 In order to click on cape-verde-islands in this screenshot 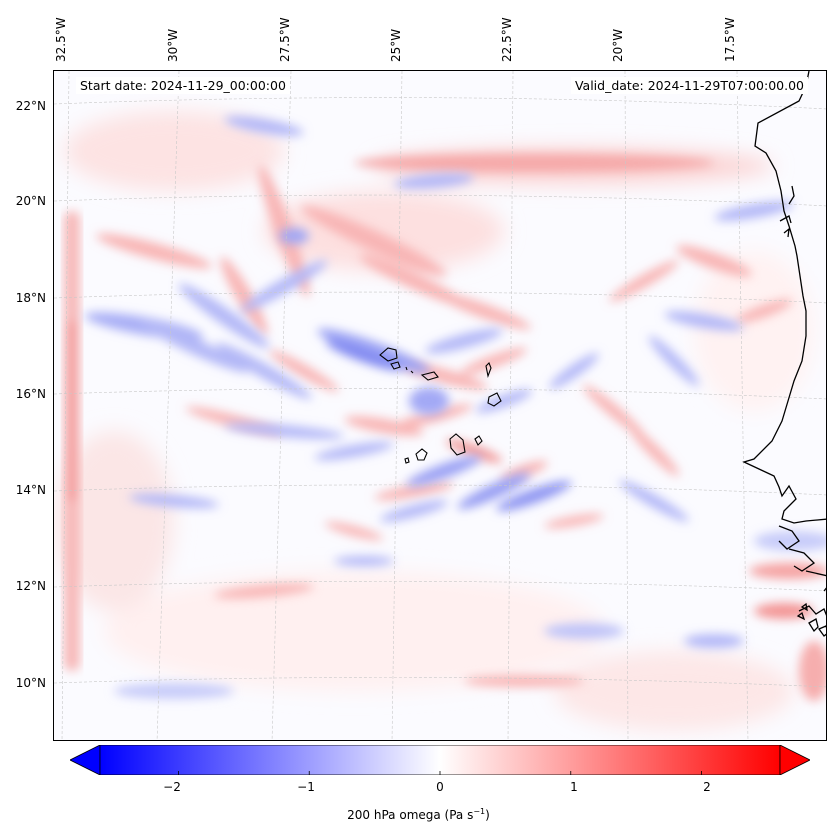, I will do `click(440, 405)`.